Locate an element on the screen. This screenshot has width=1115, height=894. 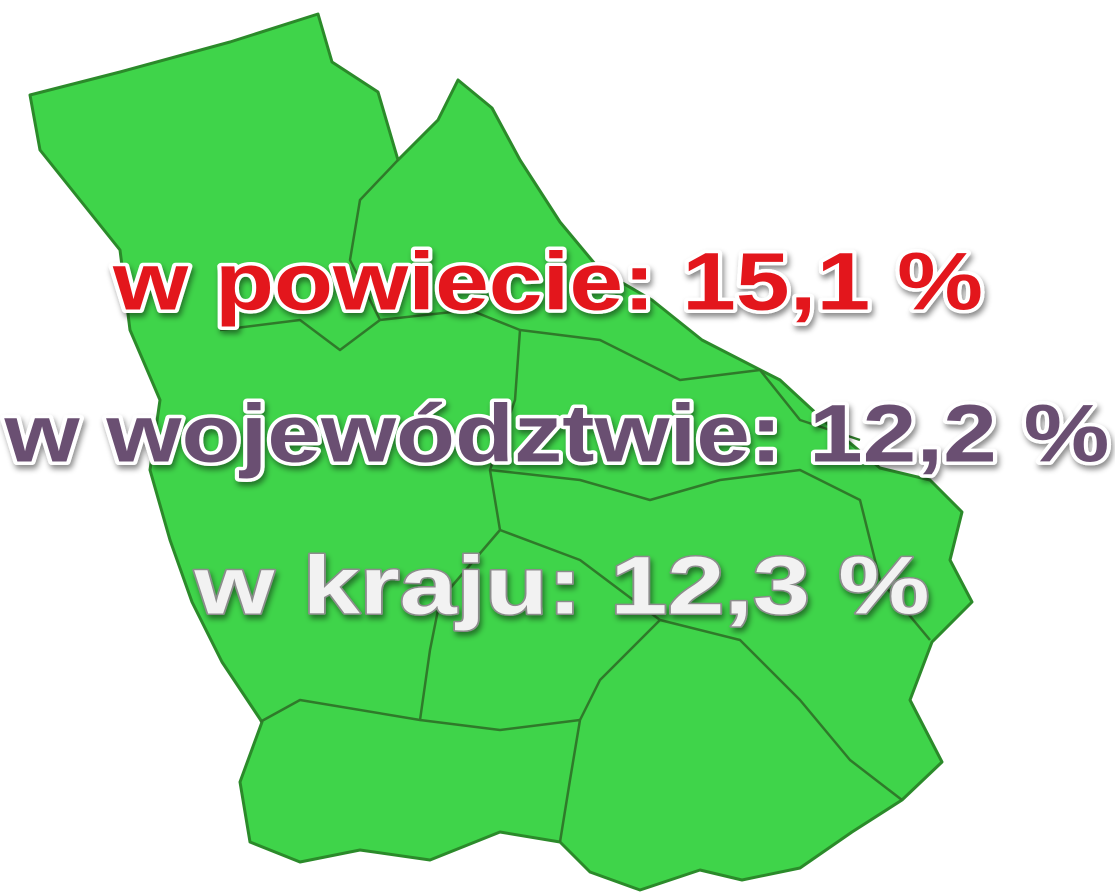
county-rate: w powiecie: 15,1 % is located at coordinates (547, 282).